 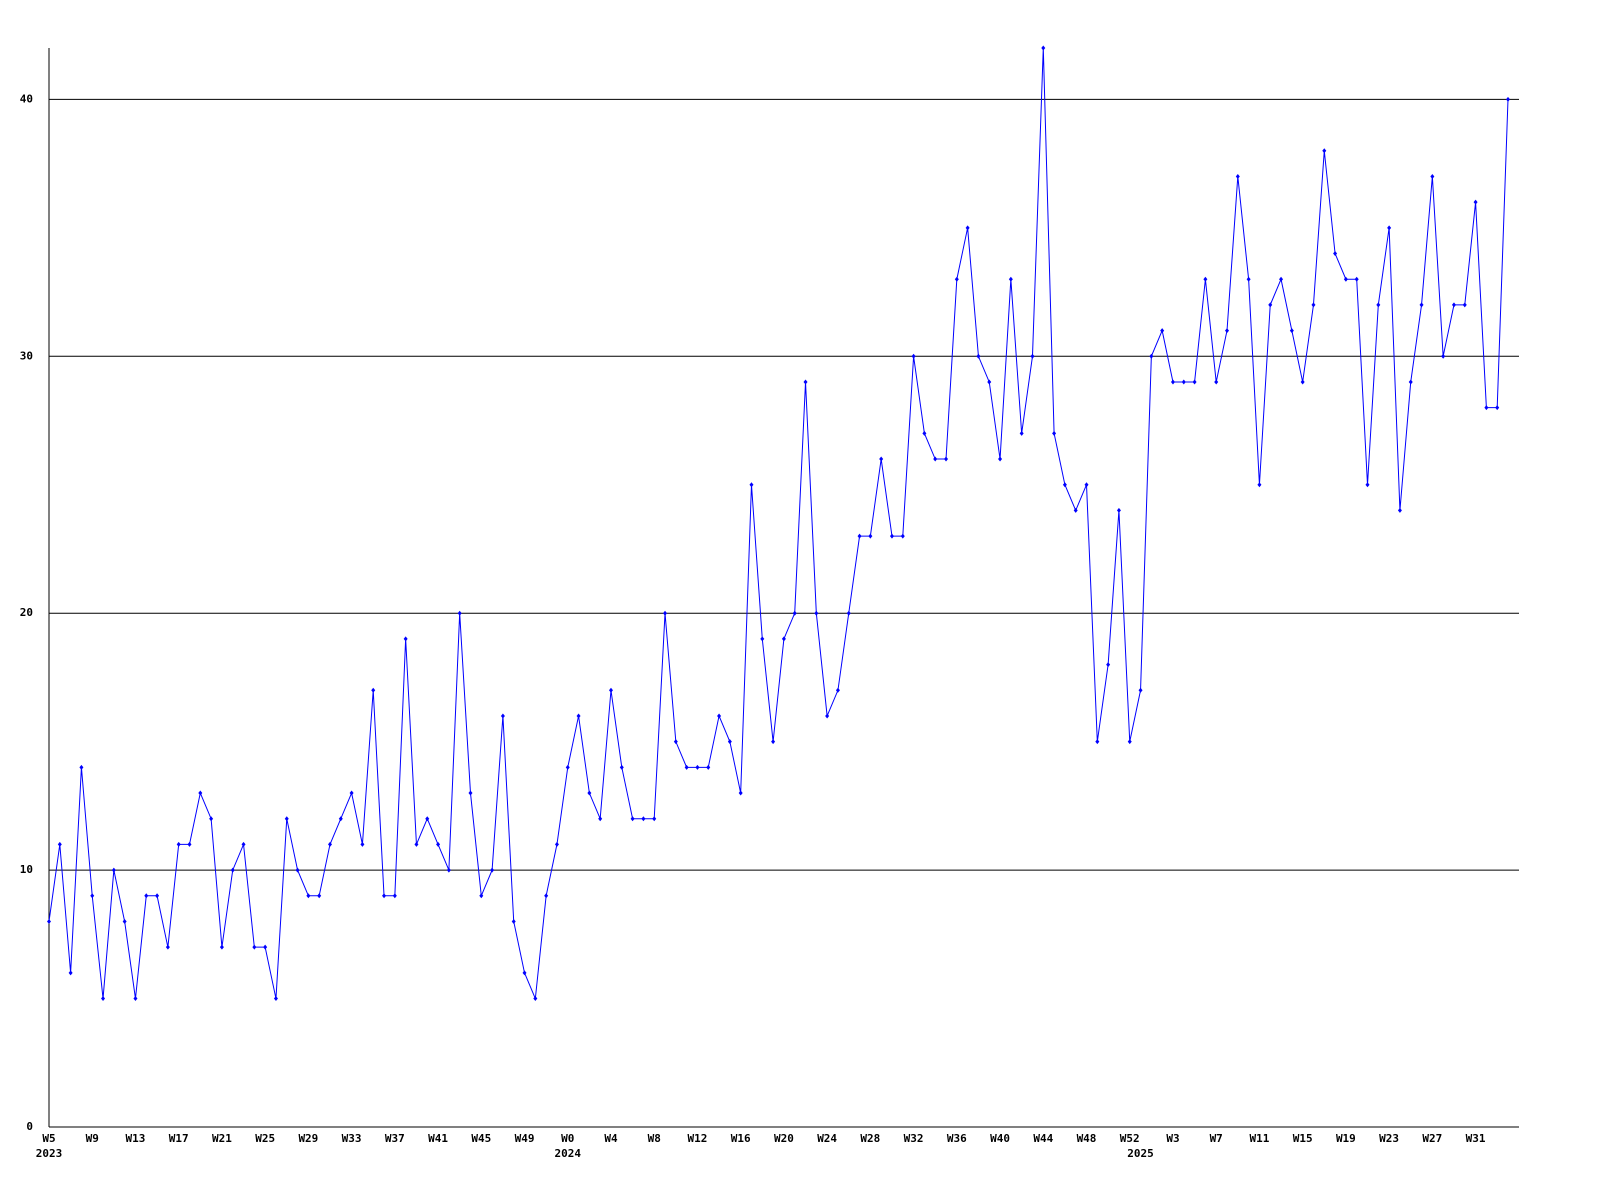 I want to click on y-tick-label: 40, so click(x=26, y=98).